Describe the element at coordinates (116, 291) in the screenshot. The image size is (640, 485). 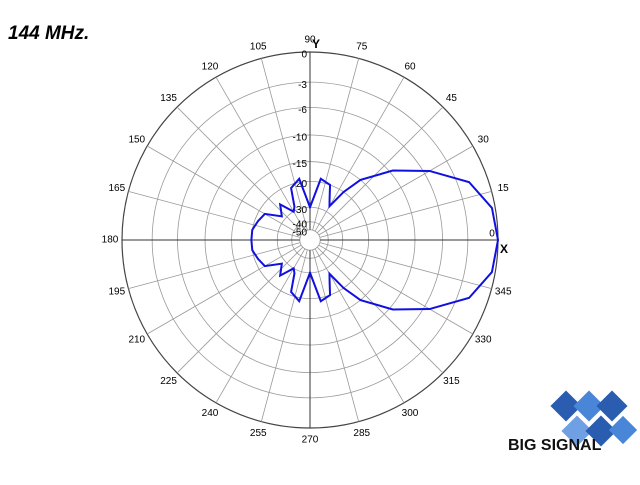
I see `angle-tick-label: 195` at that location.